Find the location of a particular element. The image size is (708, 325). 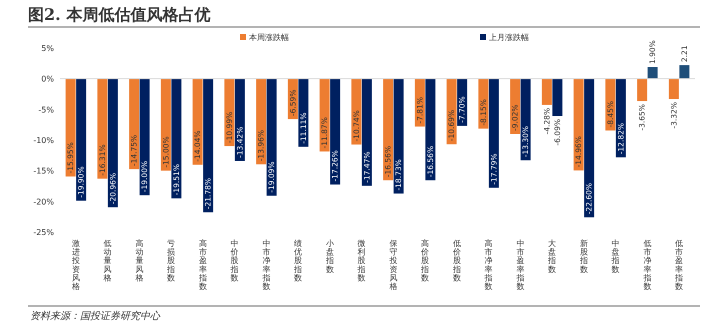

x-tick-label: 中市盈率指数 is located at coordinates (519, 265).